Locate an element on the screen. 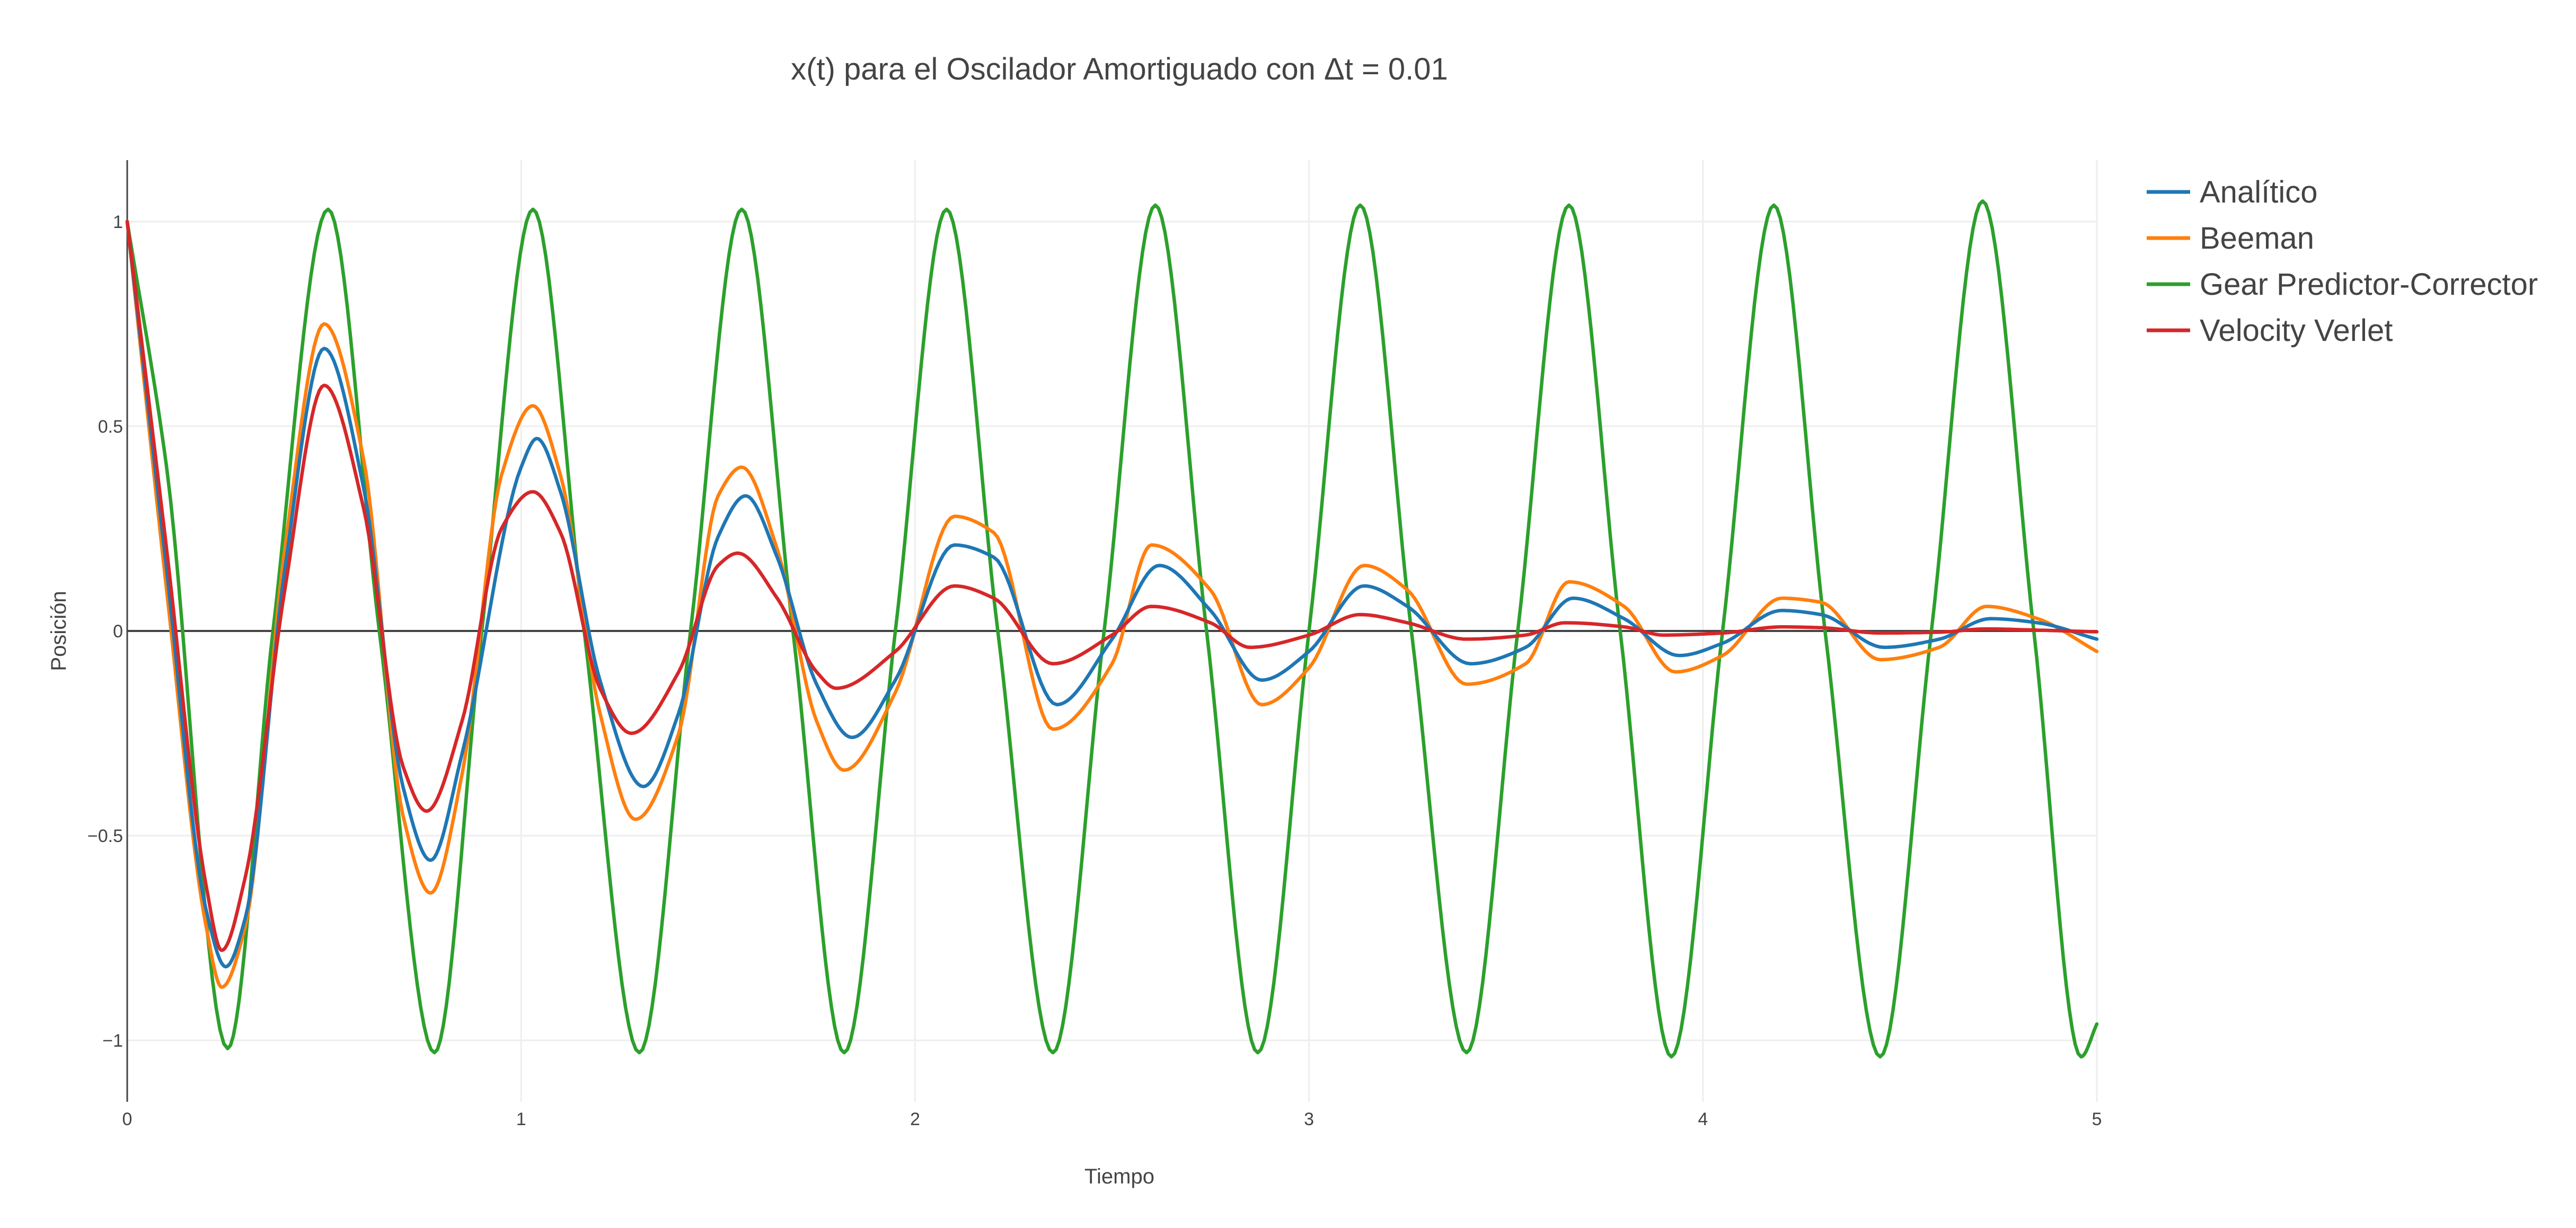 The width and height of the screenshot is (2576, 1228). x-axis-ticks: 0 1 2 3 4 5 is located at coordinates (1112, 1119).